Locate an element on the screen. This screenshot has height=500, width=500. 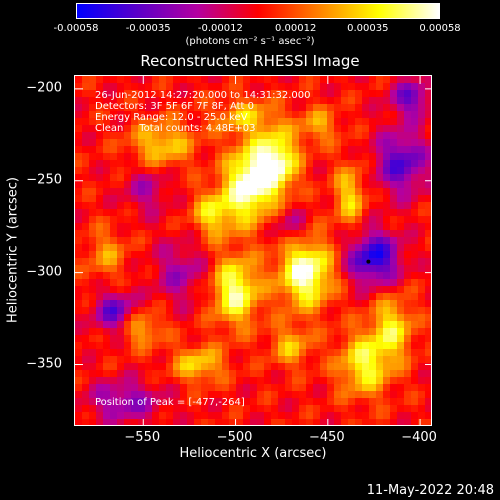
colorbar-tick-label: 0.00035 is located at coordinates (368, 28).